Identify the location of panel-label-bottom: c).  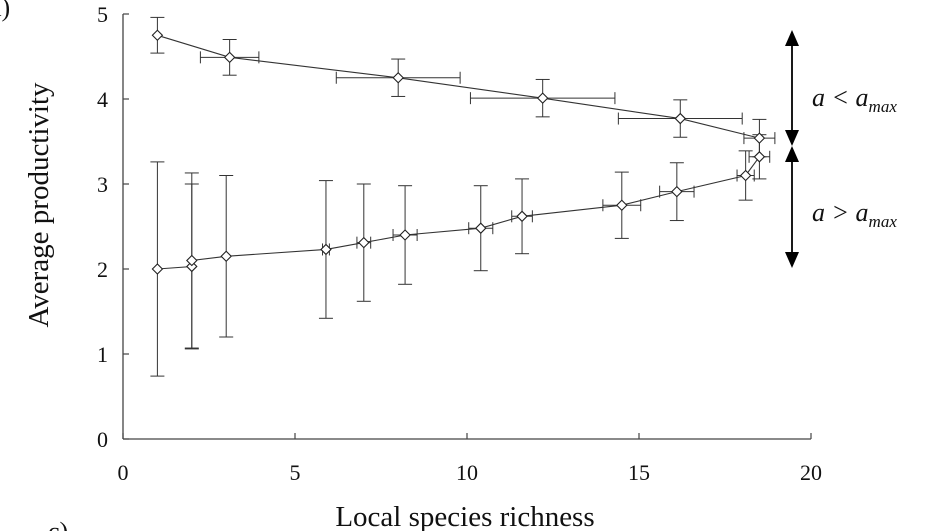
(58, 524).